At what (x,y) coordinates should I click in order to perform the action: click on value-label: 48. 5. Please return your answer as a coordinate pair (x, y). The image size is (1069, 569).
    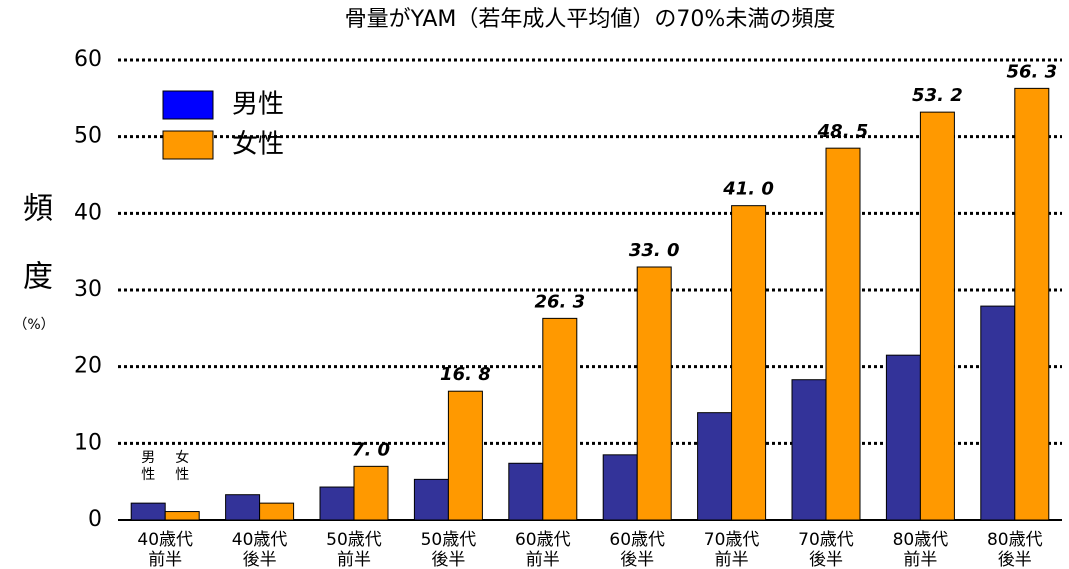
    Looking at the image, I should click on (843, 131).